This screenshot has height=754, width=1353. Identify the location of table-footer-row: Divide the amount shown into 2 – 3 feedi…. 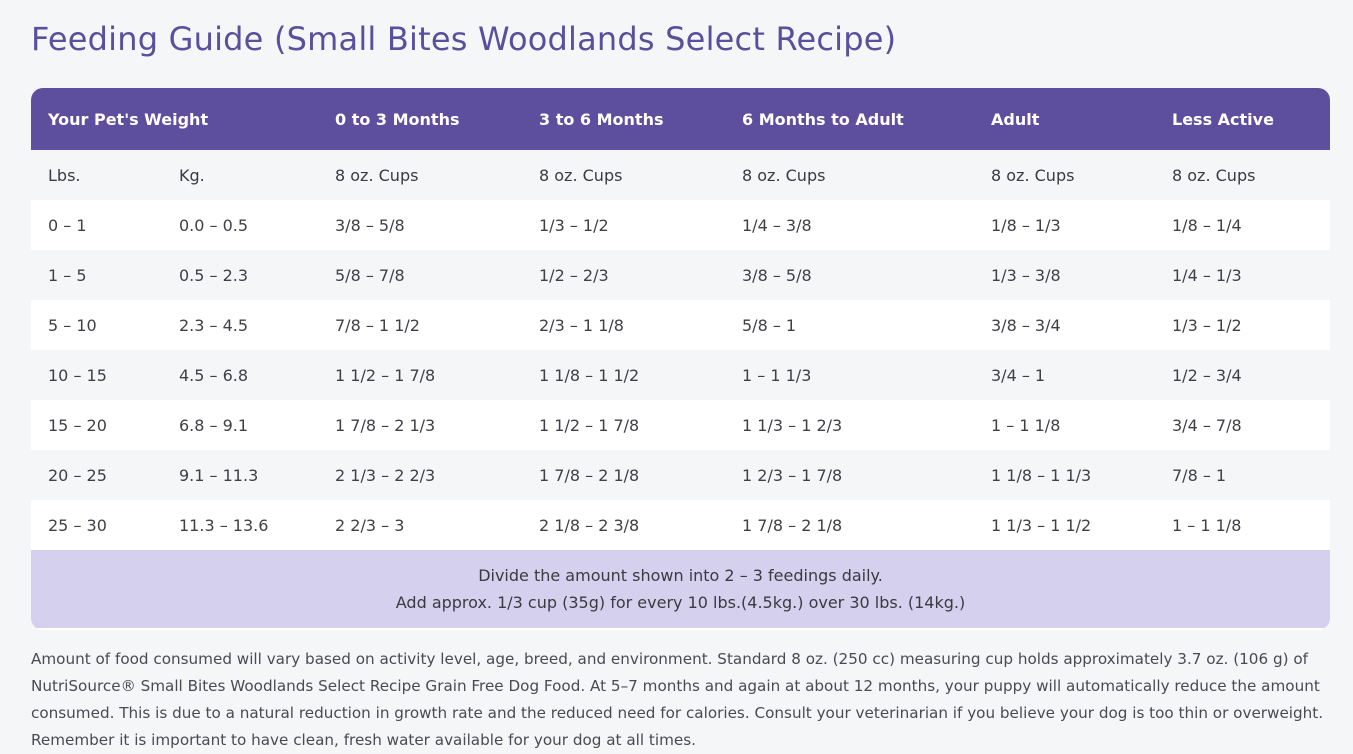
(680, 589).